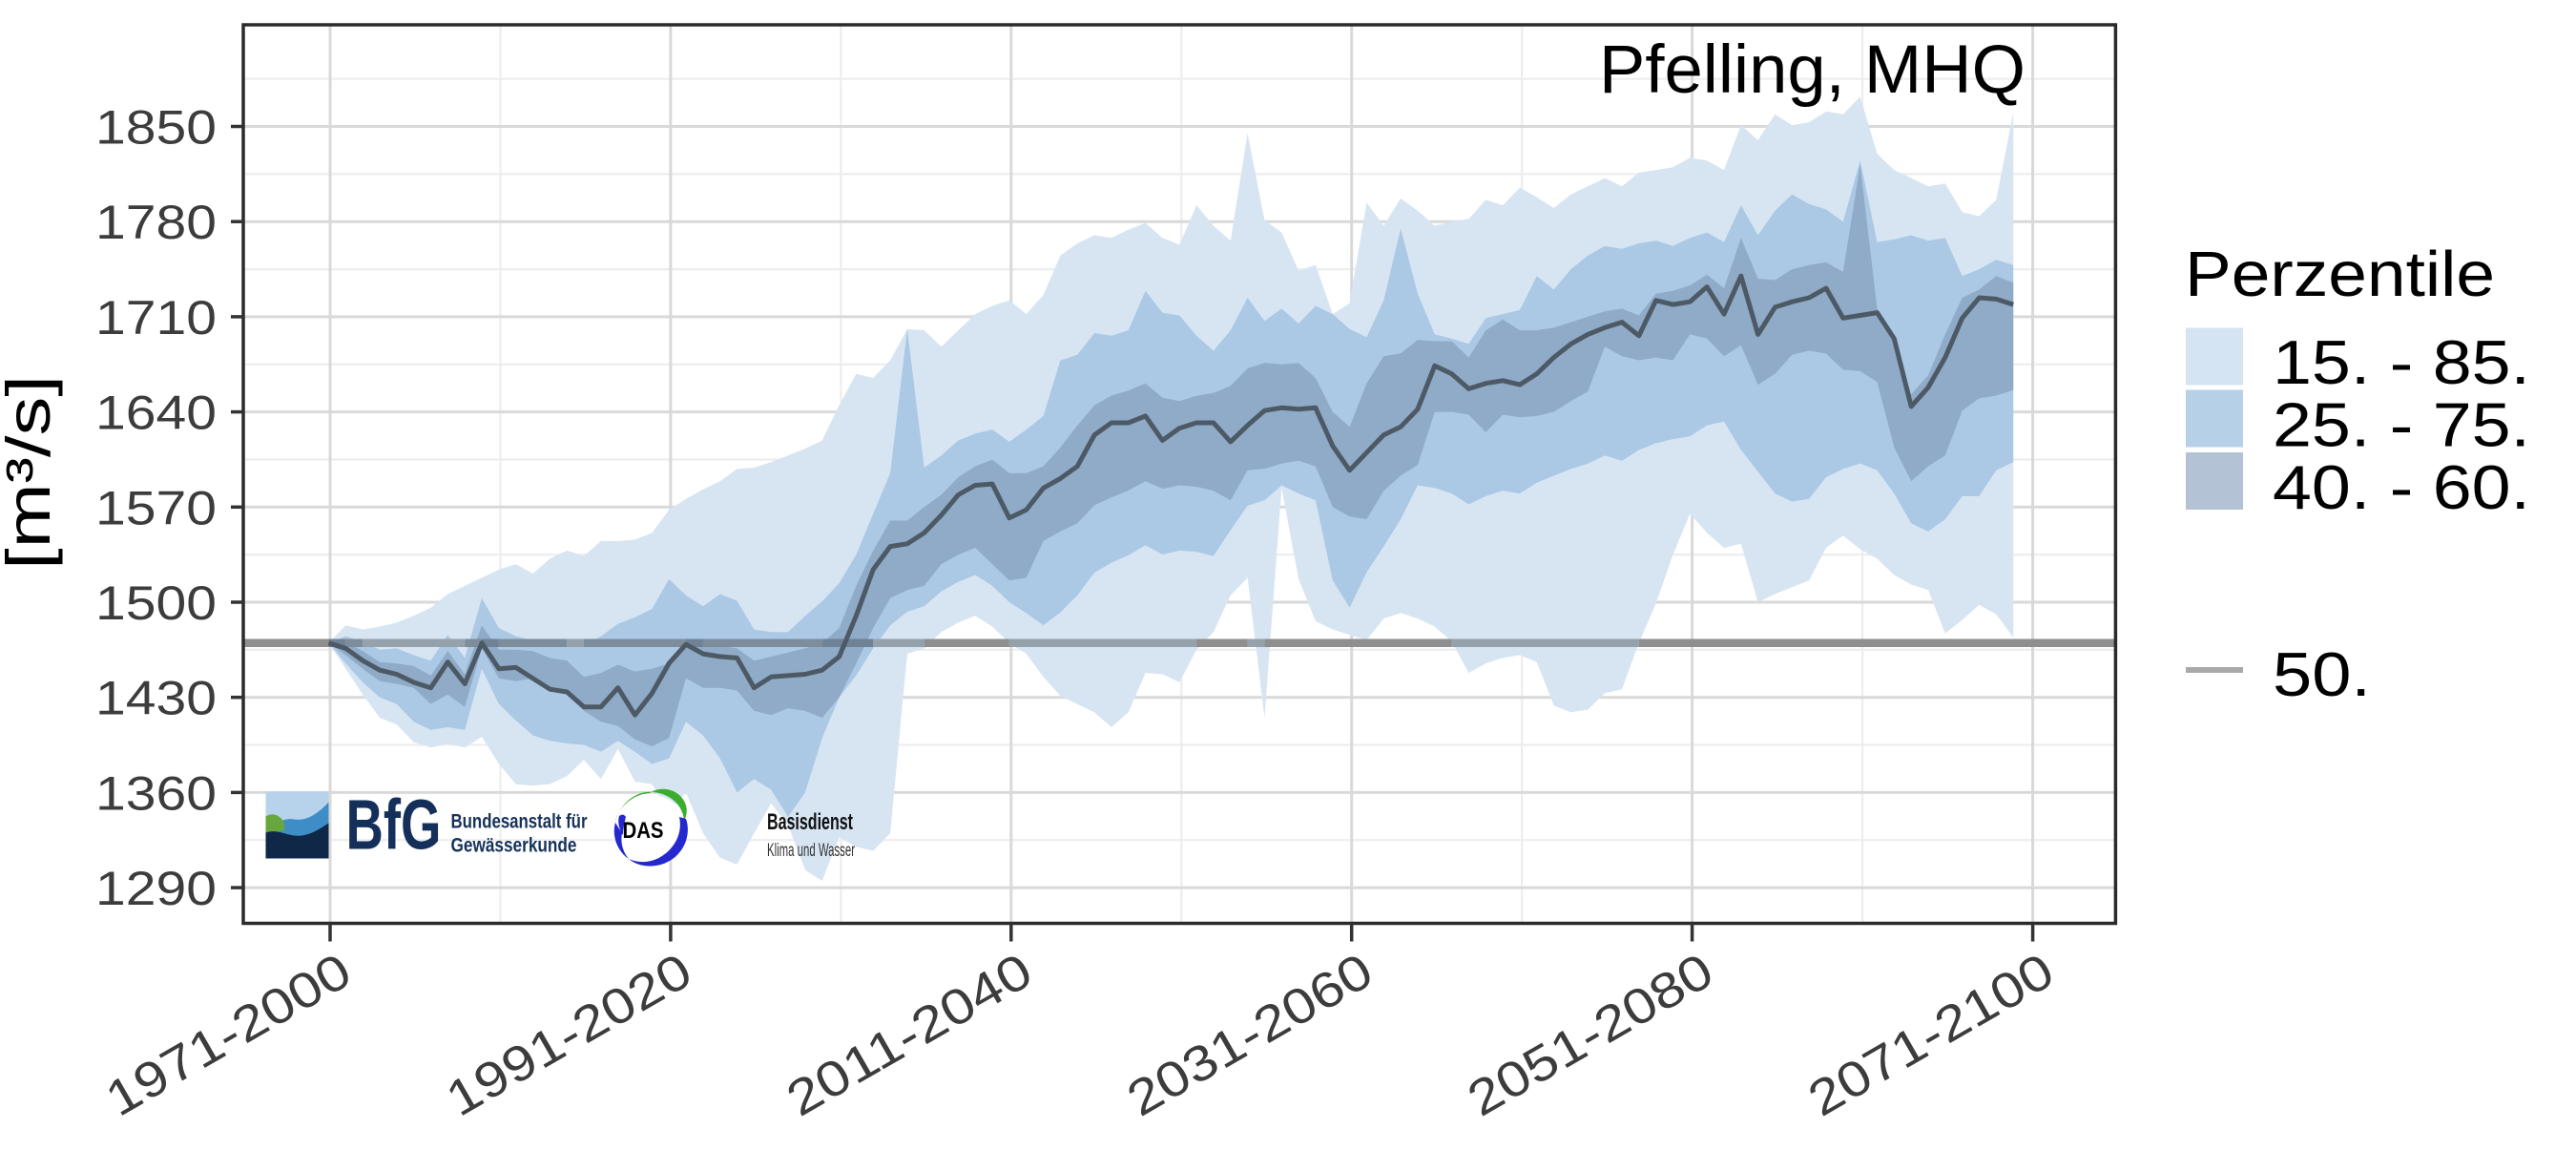 The width and height of the screenshot is (2576, 1150). I want to click on svg-text: 1780, so click(156, 222).